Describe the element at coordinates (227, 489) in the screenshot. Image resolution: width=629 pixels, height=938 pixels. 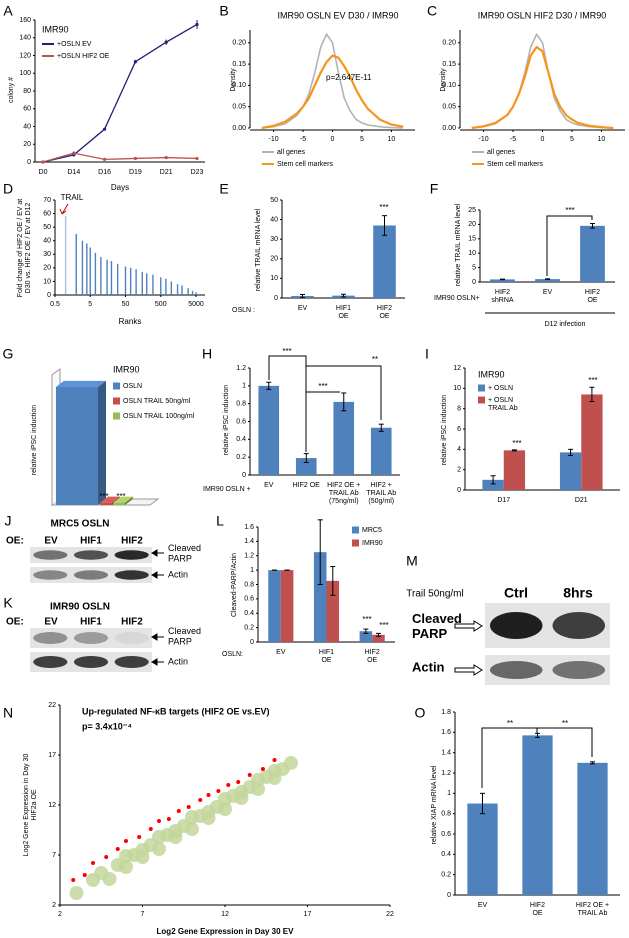
I see `row-label: IMR90 OSLN +` at that location.